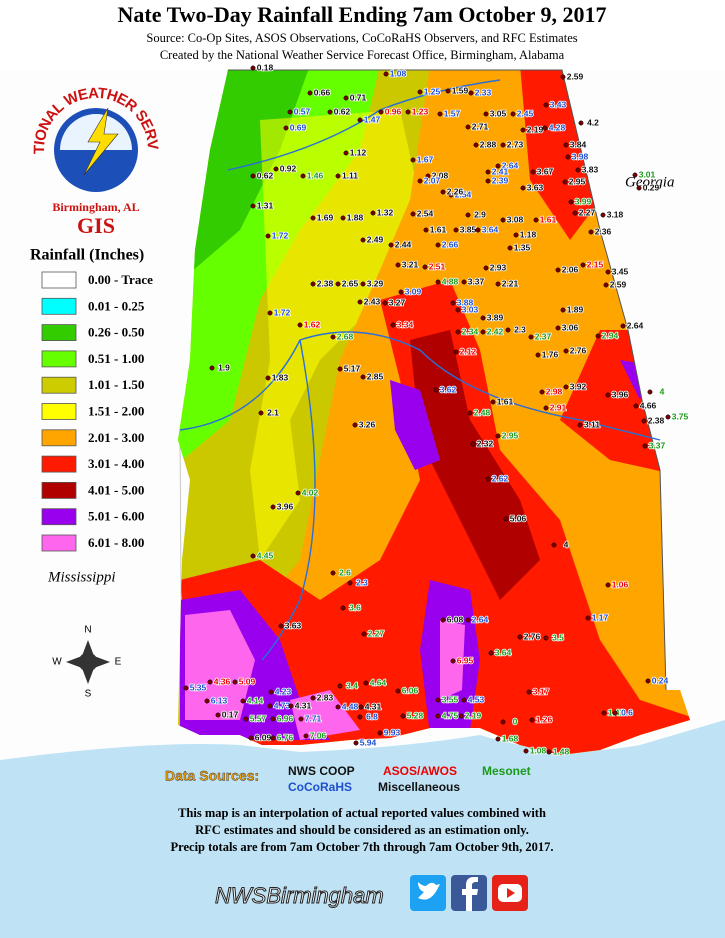 Image resolution: width=725 pixels, height=938 pixels. Describe the element at coordinates (116, 437) in the screenshot. I see `legend-label: 2.01 - 3.00` at that location.